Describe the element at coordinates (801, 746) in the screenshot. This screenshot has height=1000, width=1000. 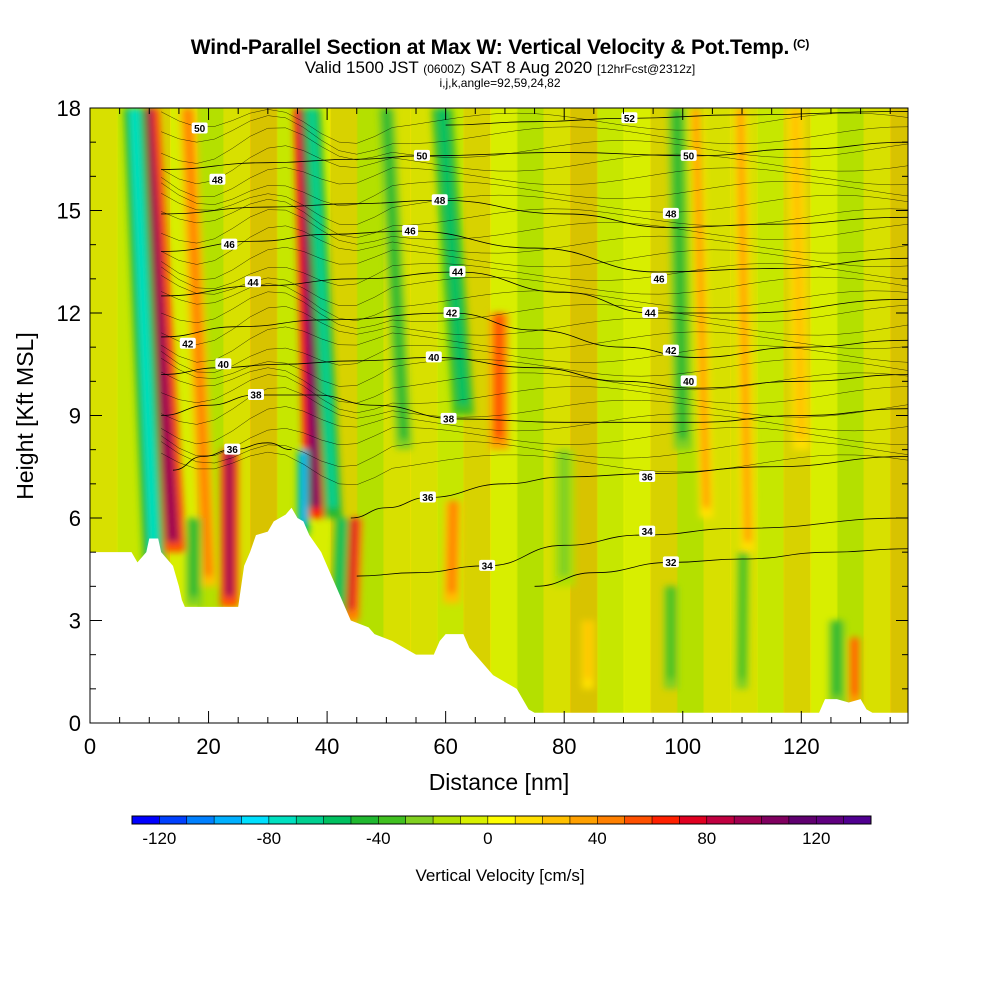
I see `x-tick-label: 120` at that location.